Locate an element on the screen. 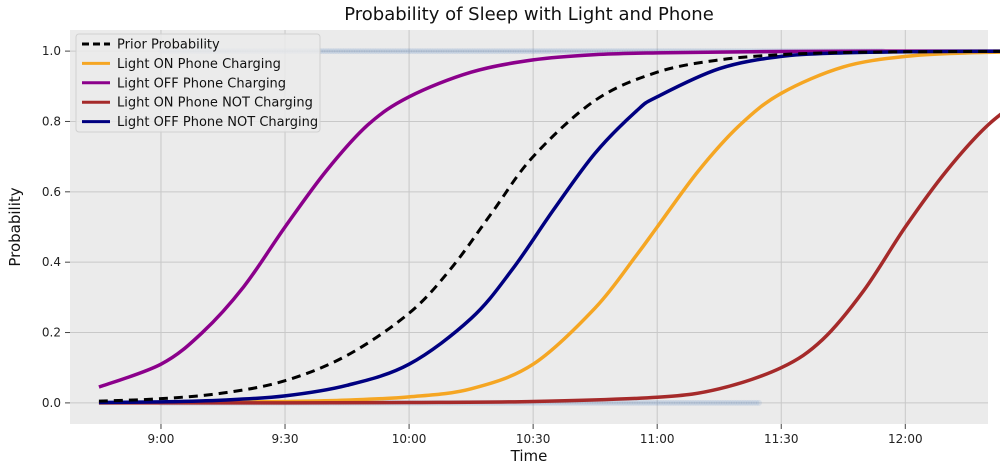 The width and height of the screenshot is (1000, 471). legend-label-2: Light OFF Phone Charging is located at coordinates (201, 83).